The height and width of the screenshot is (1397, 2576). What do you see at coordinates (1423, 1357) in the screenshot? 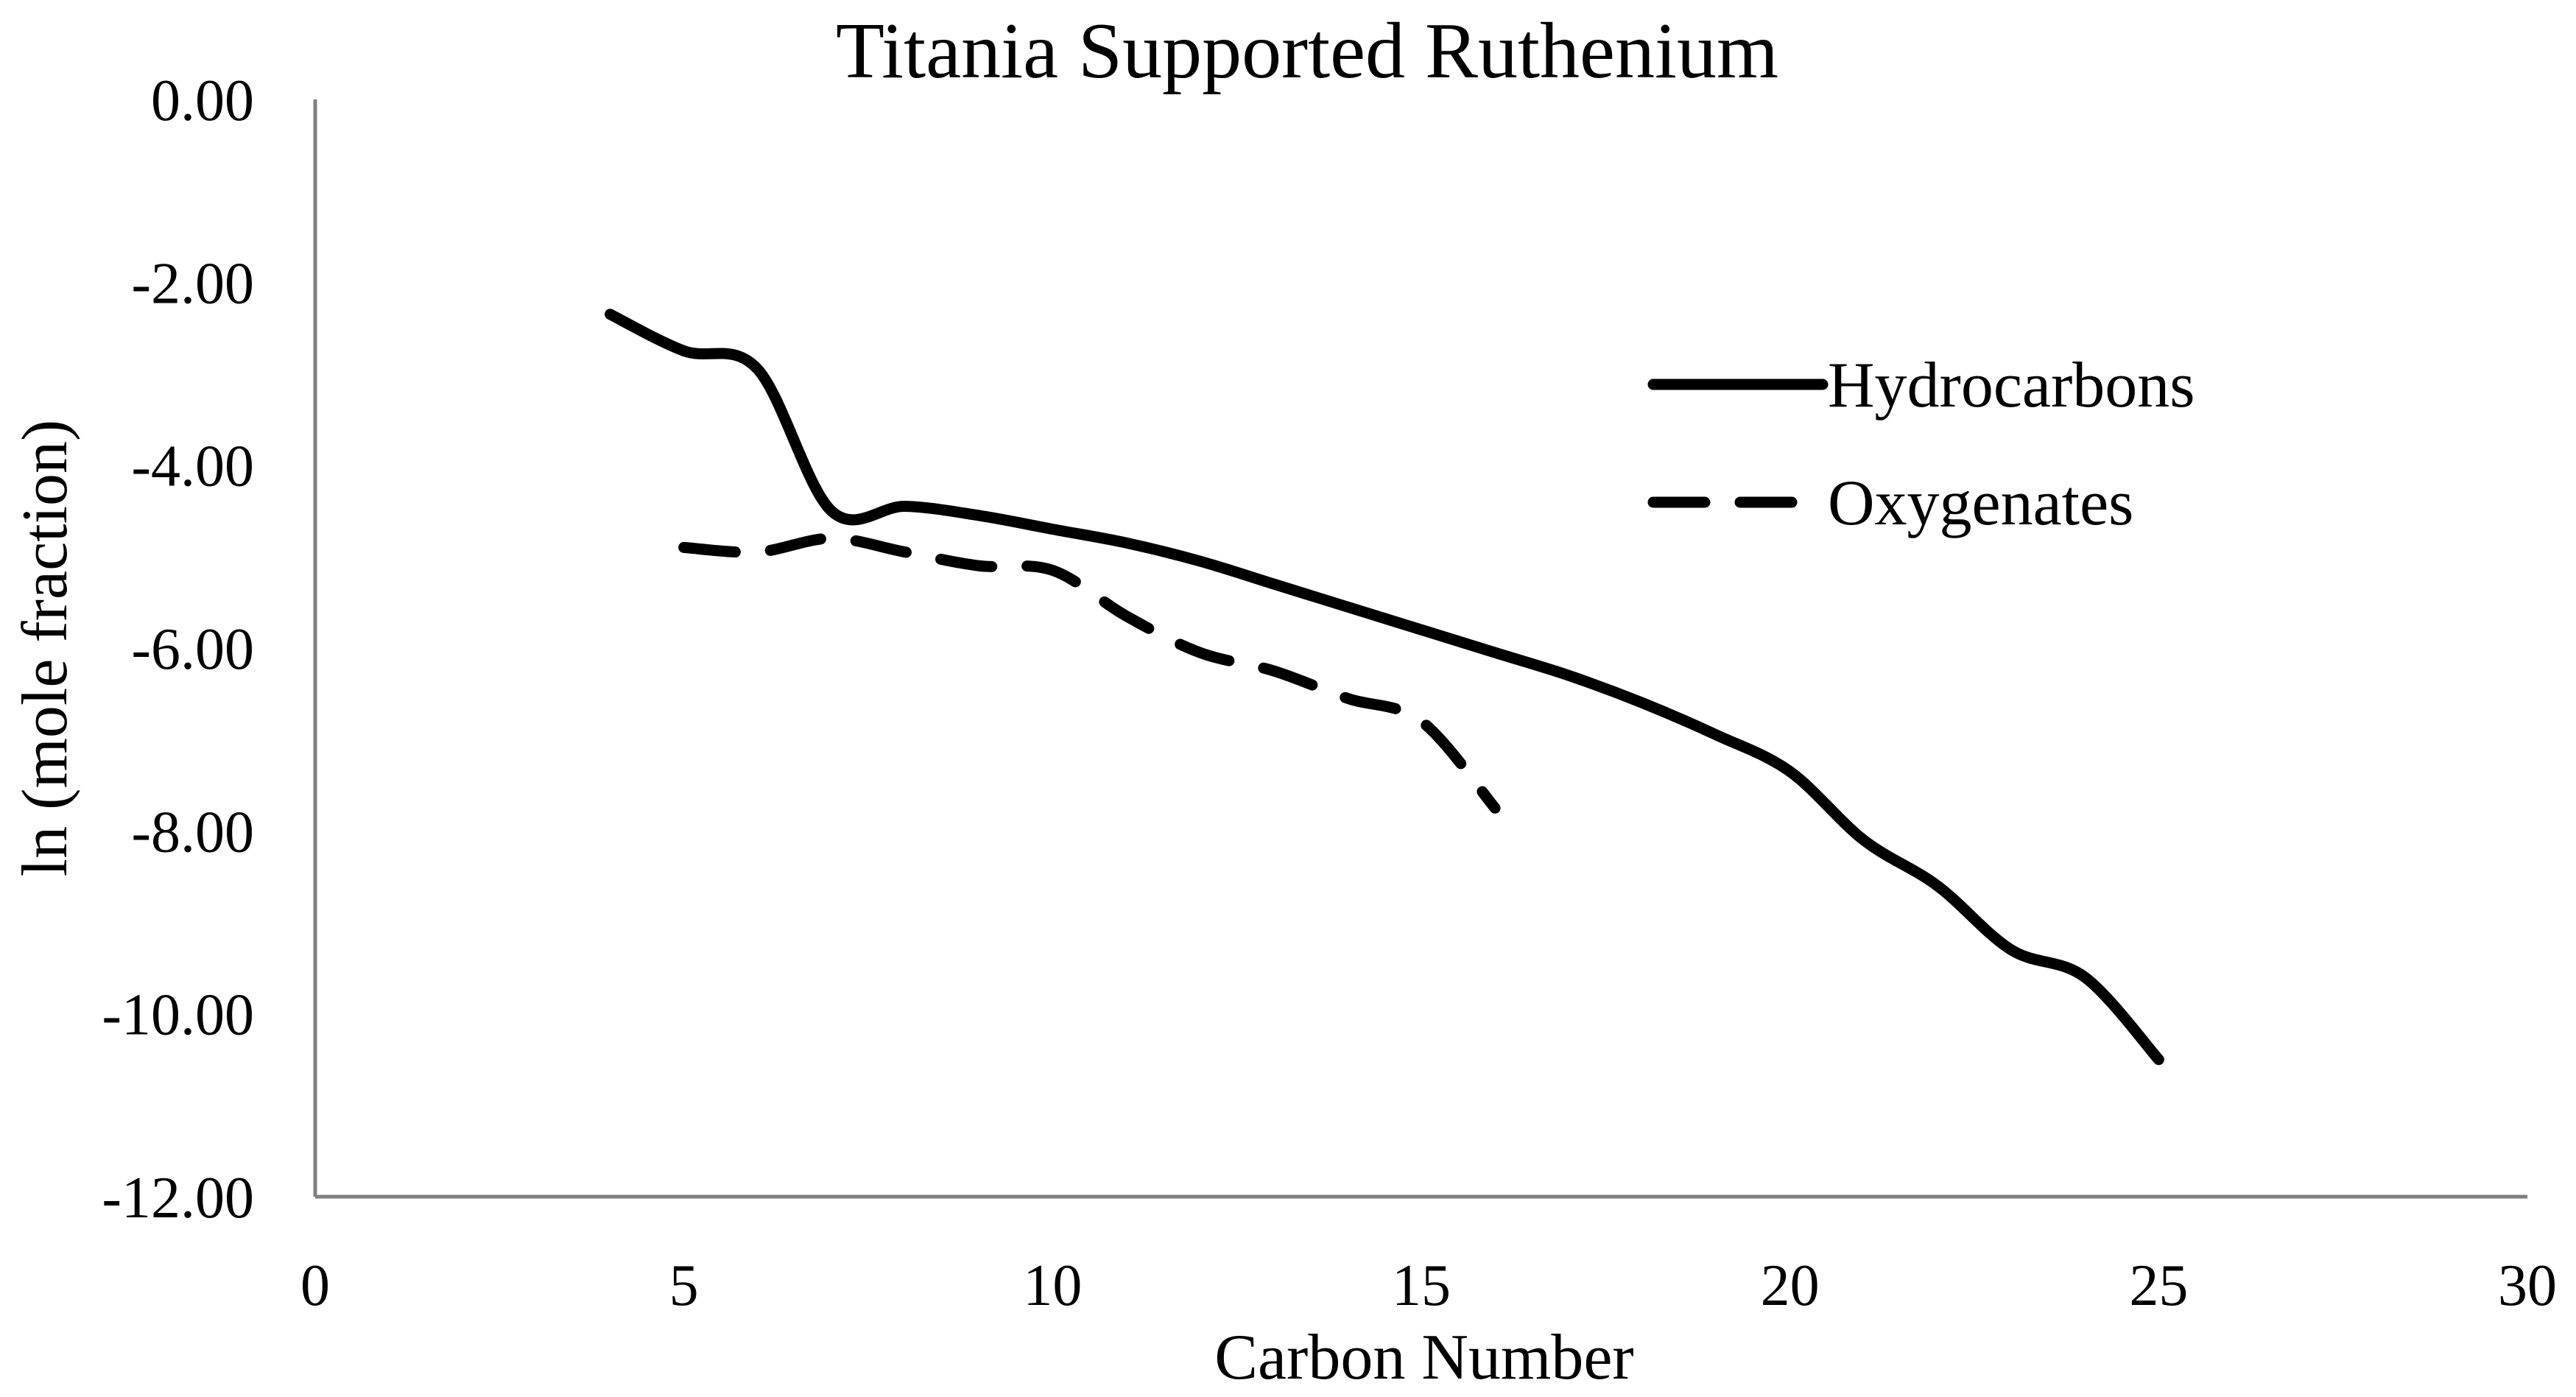
I see `x-axis-title: Carbon Number` at bounding box center [1423, 1357].